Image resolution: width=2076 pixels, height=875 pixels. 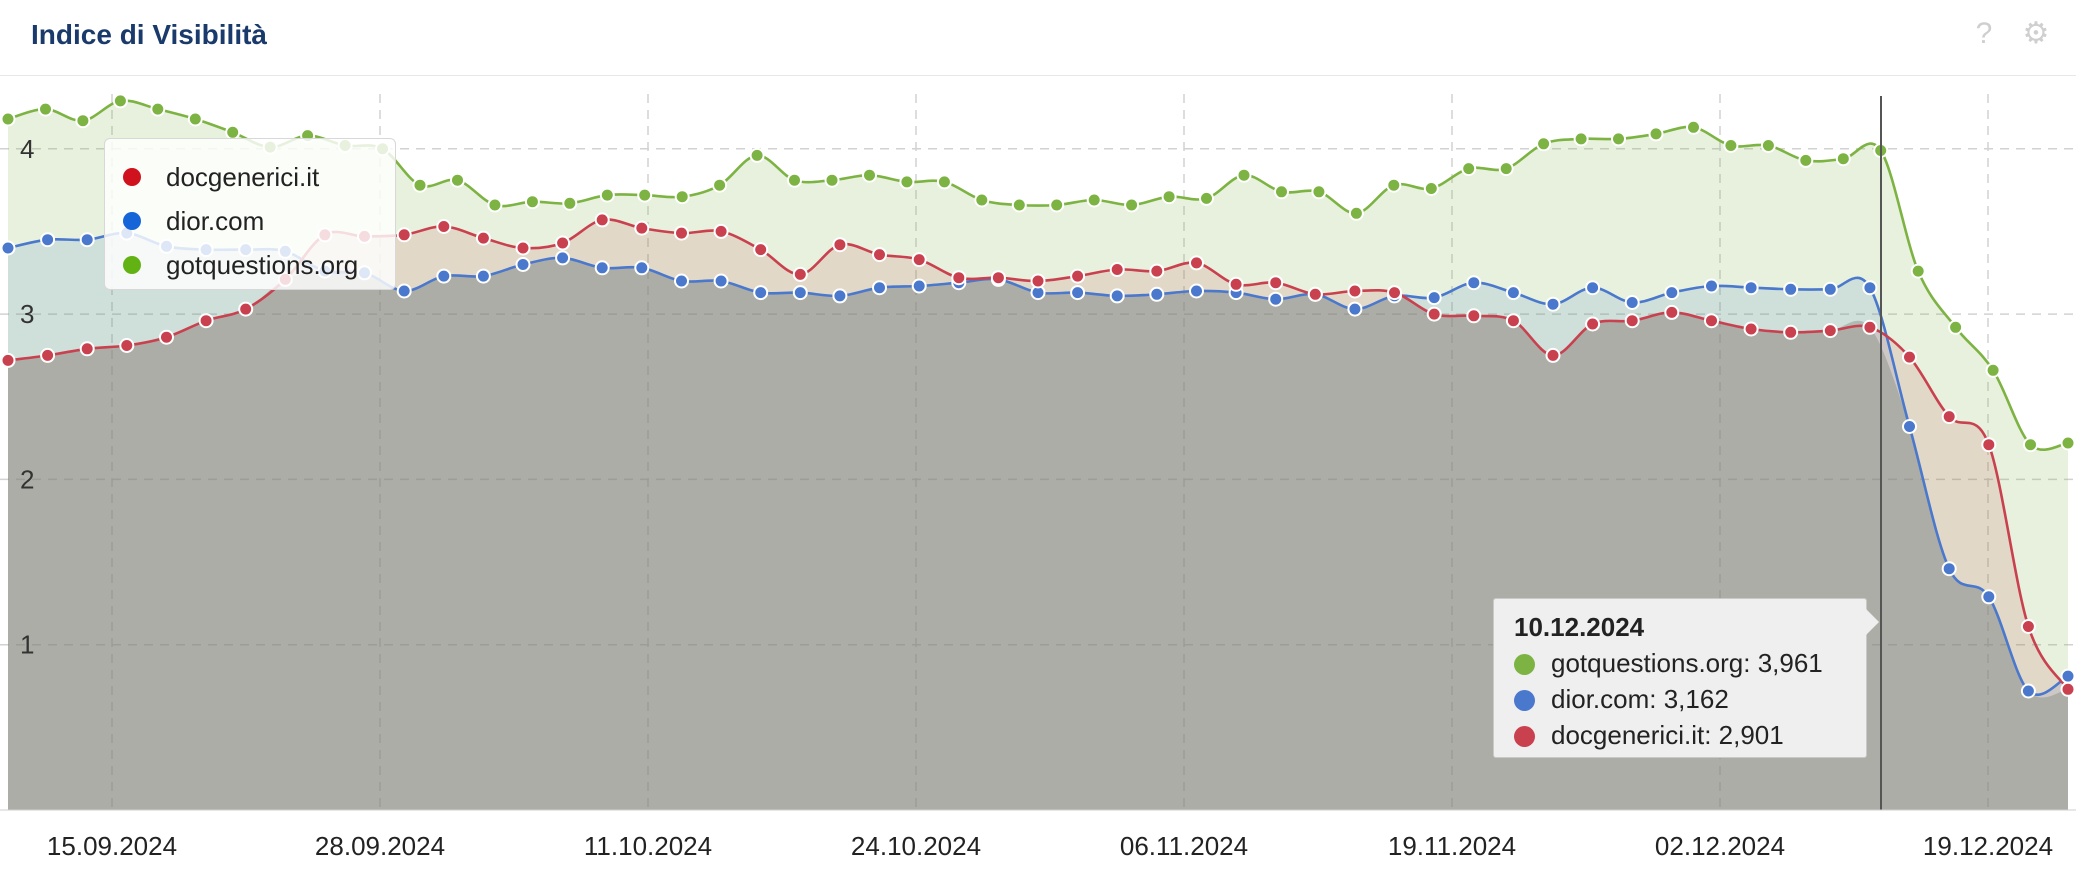 What do you see at coordinates (1984, 33) in the screenshot?
I see `question-icon: ?` at bounding box center [1984, 33].